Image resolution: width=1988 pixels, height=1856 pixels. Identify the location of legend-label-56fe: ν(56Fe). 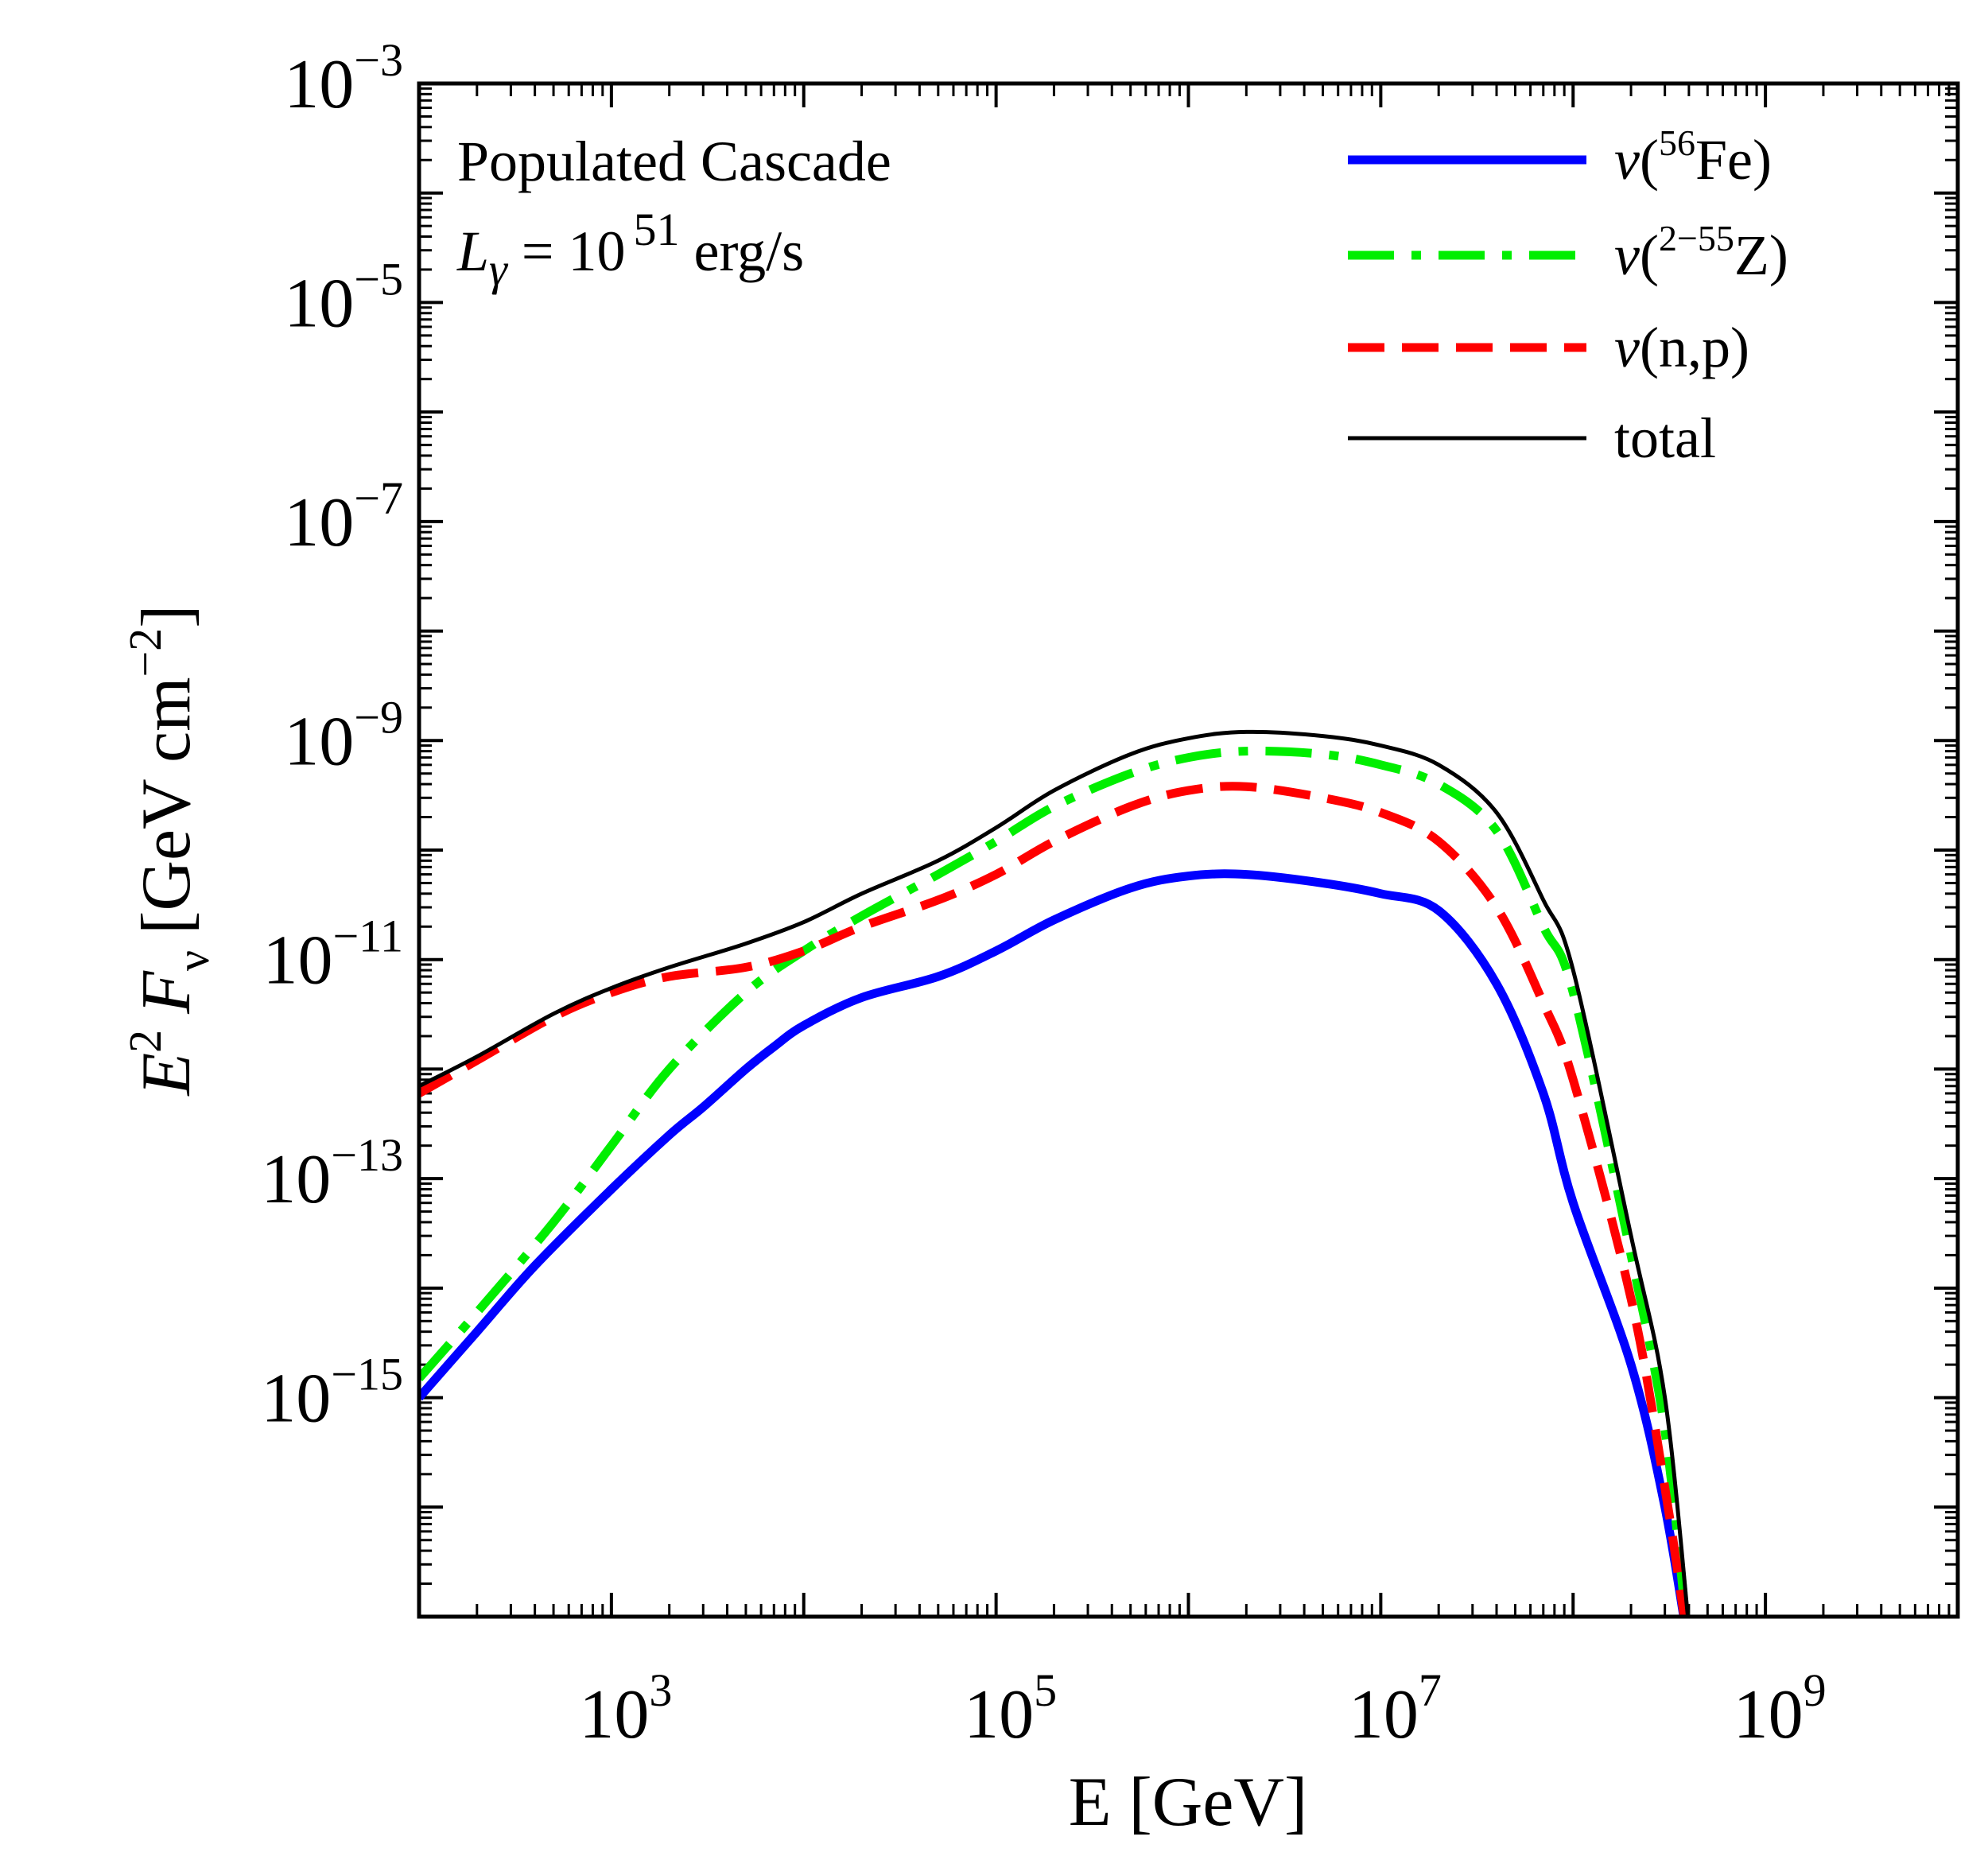
(1693, 157).